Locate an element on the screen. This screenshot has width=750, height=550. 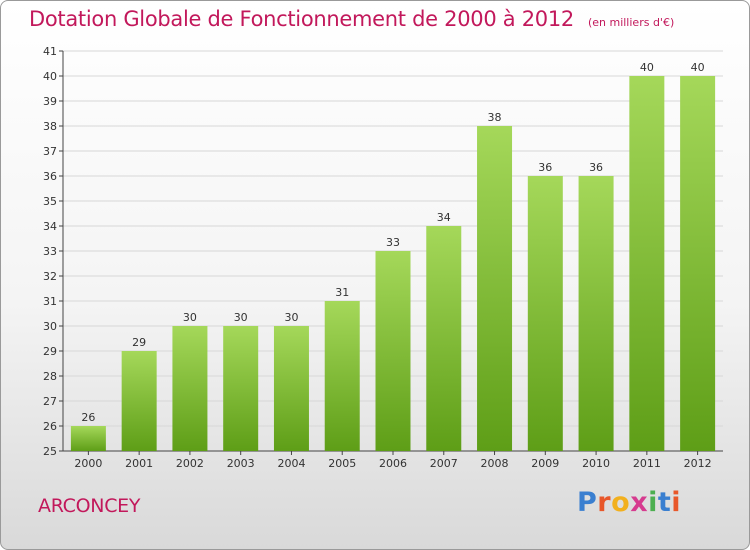
y-tick-label: 36 is located at coordinates (50, 176).